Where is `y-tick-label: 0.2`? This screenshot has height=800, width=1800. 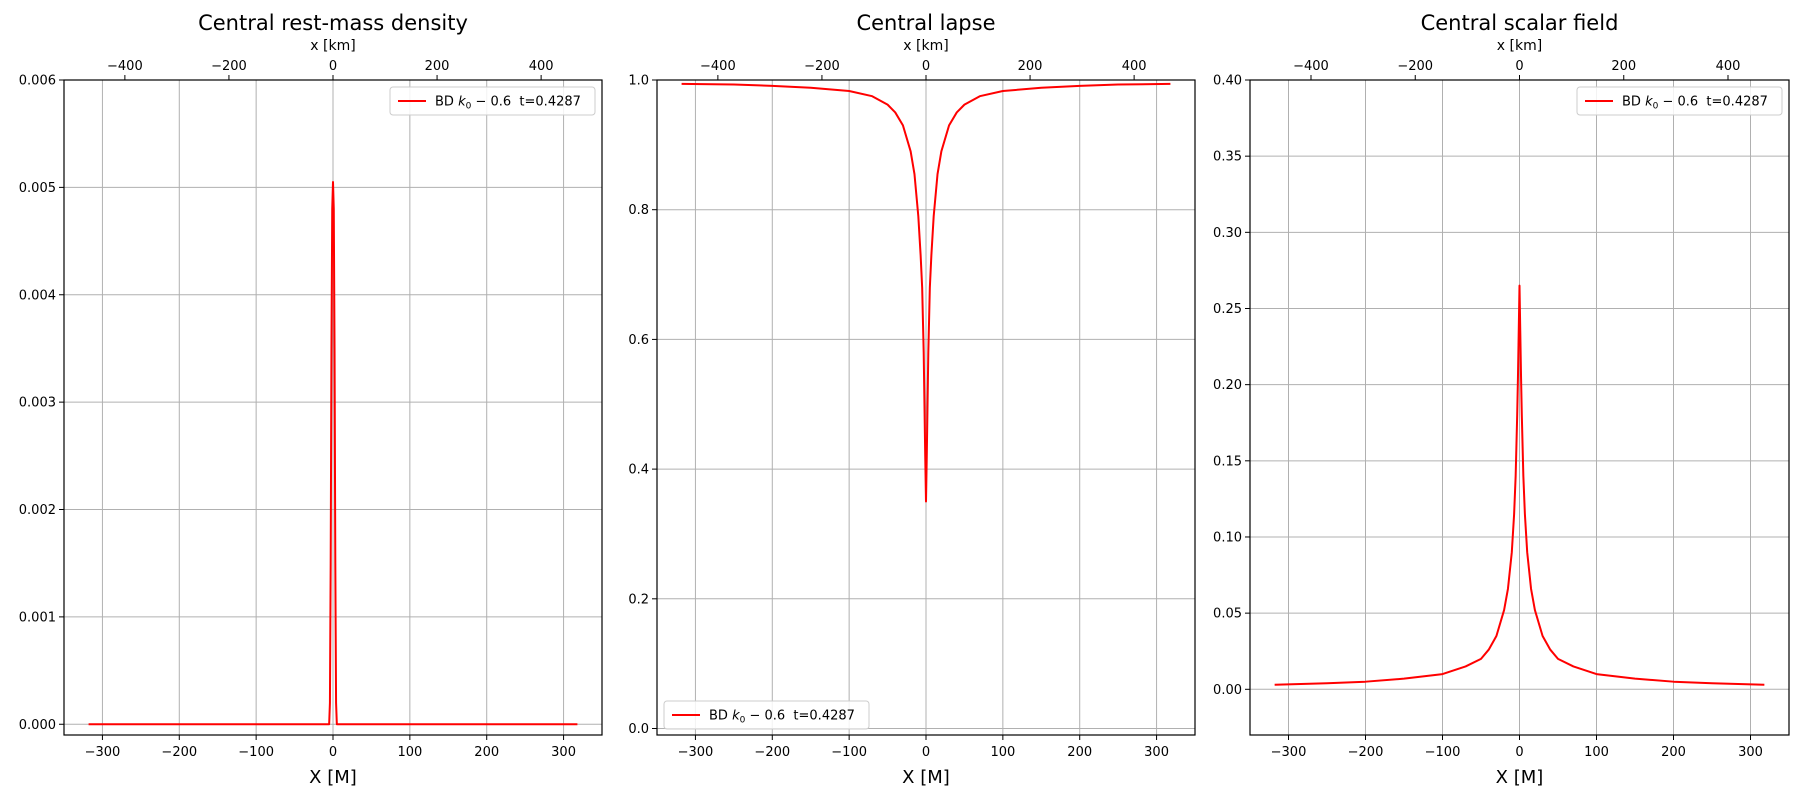
y-tick-label: 0.2 is located at coordinates (638, 599).